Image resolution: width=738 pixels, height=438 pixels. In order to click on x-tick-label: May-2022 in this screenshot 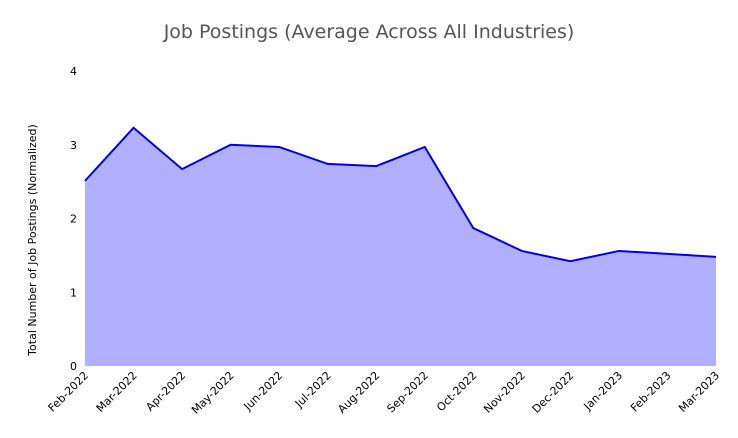, I will do `click(213, 393)`.